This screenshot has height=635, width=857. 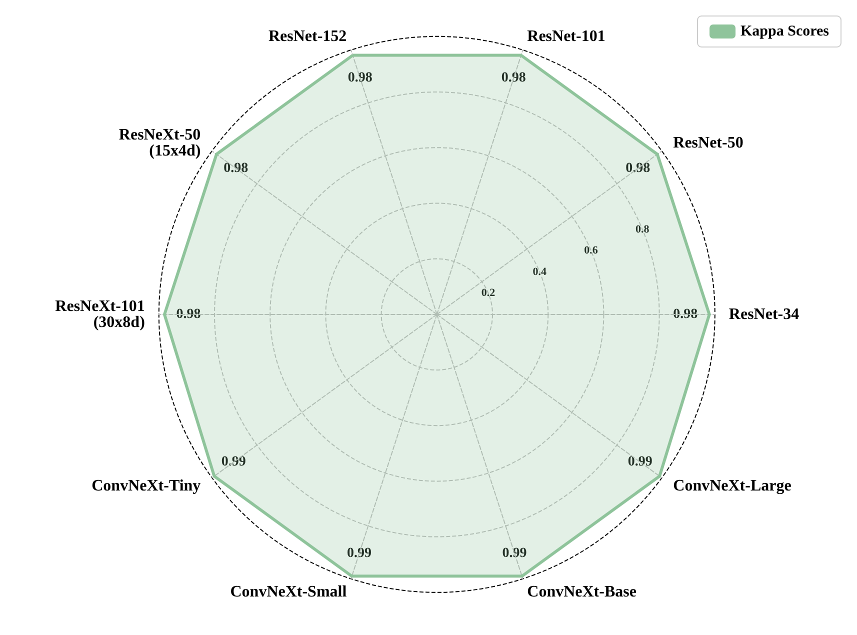 What do you see at coordinates (581, 592) in the screenshot?
I see `spoke-label: ConvNeXt-Base` at bounding box center [581, 592].